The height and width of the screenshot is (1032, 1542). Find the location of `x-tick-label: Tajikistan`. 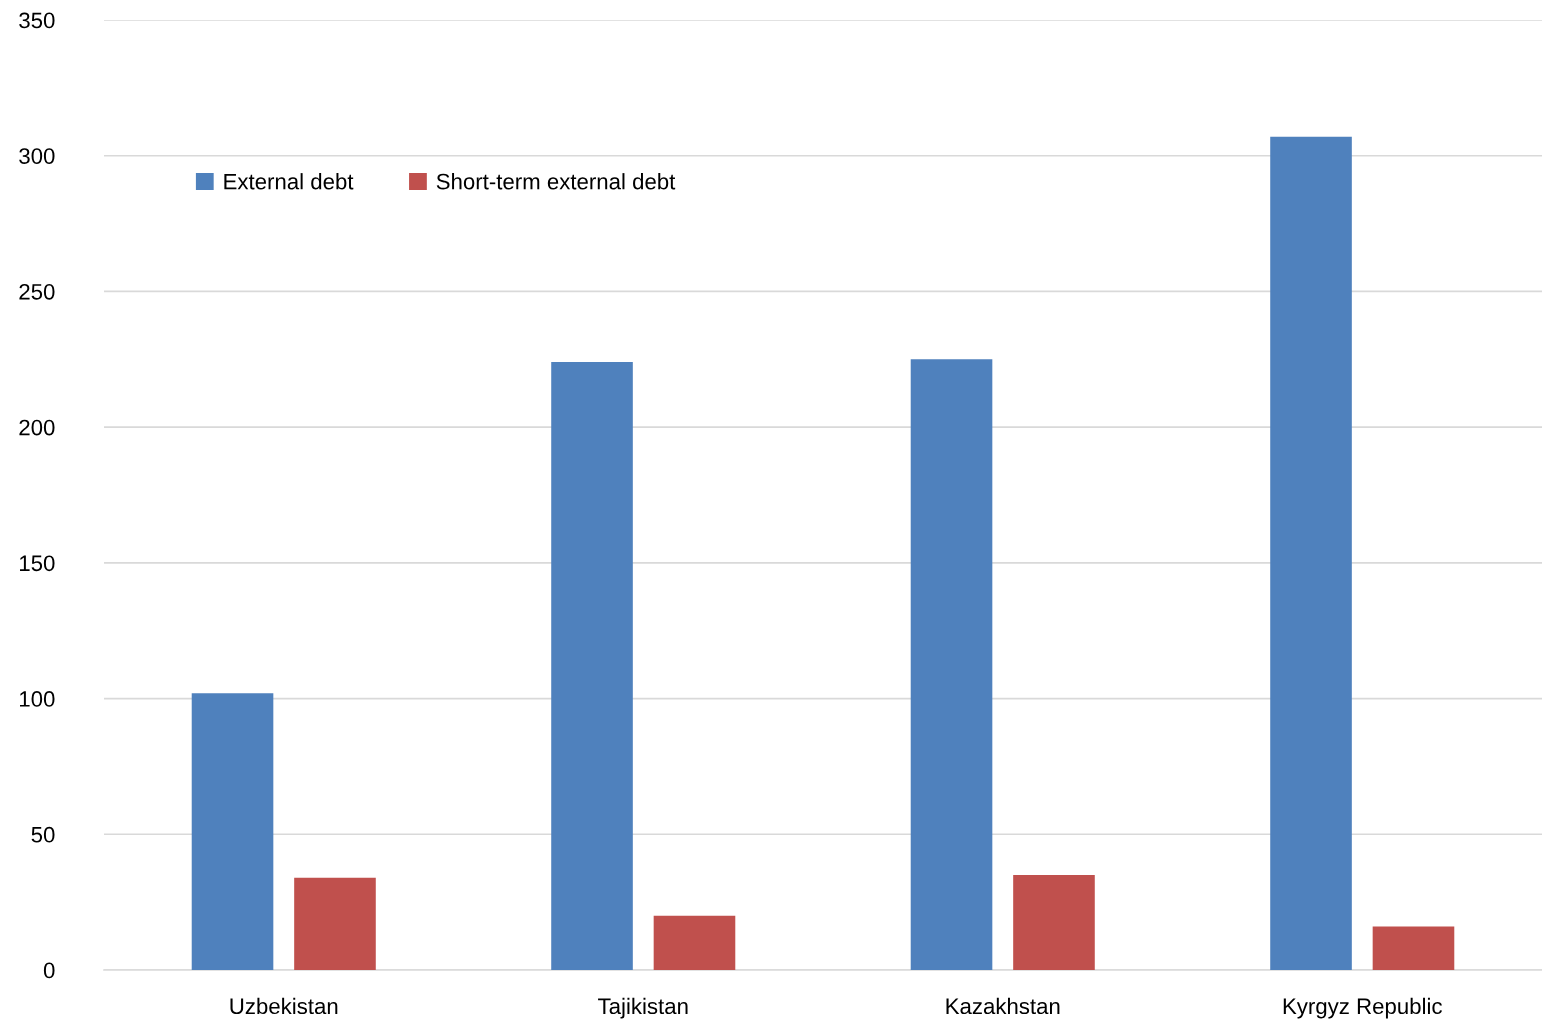

x-tick-label: Tajikistan is located at coordinates (643, 1008).